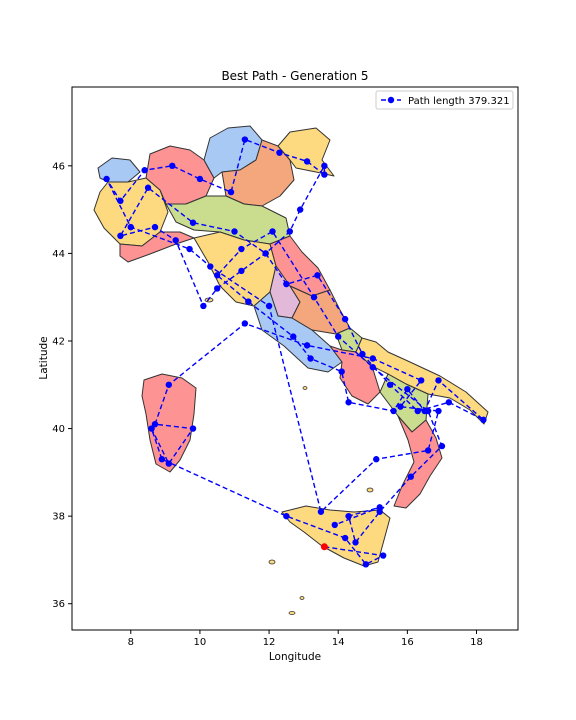 The height and width of the screenshot is (720, 576). What do you see at coordinates (169, 423) in the screenshot?
I see `region-sardegna` at bounding box center [169, 423].